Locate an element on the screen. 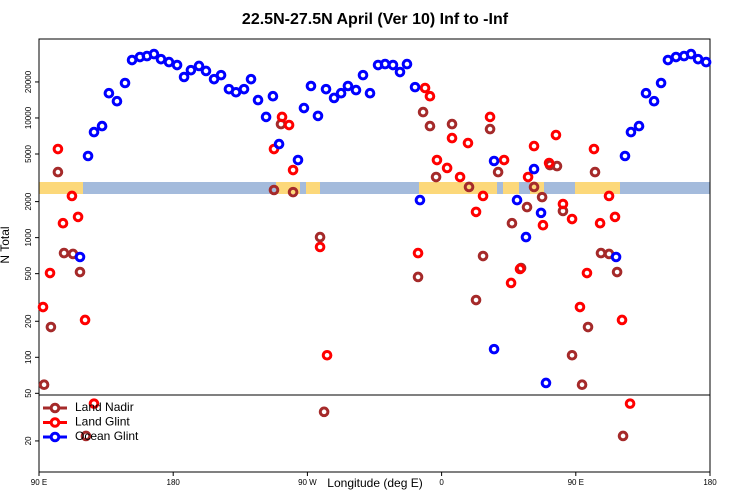  surface-strip is located at coordinates (374, 188).